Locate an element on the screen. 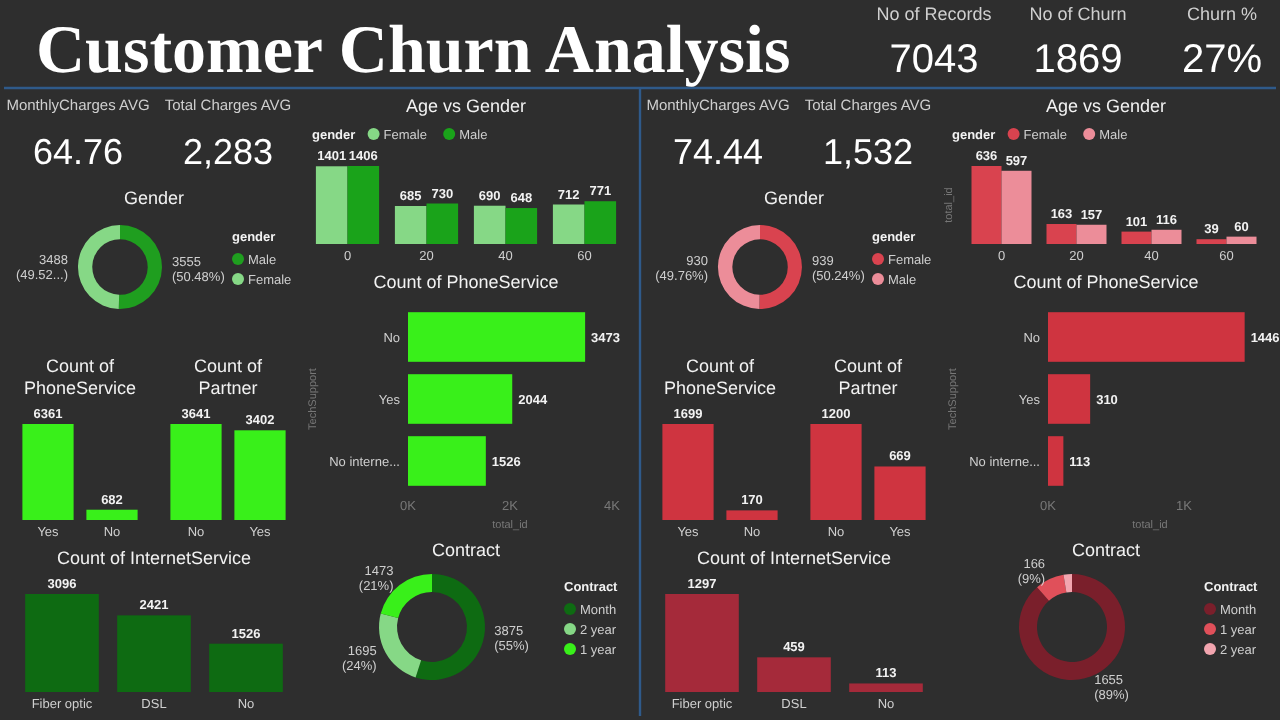 The image size is (1280, 720). text: Churn % is located at coordinates (1222, 14).